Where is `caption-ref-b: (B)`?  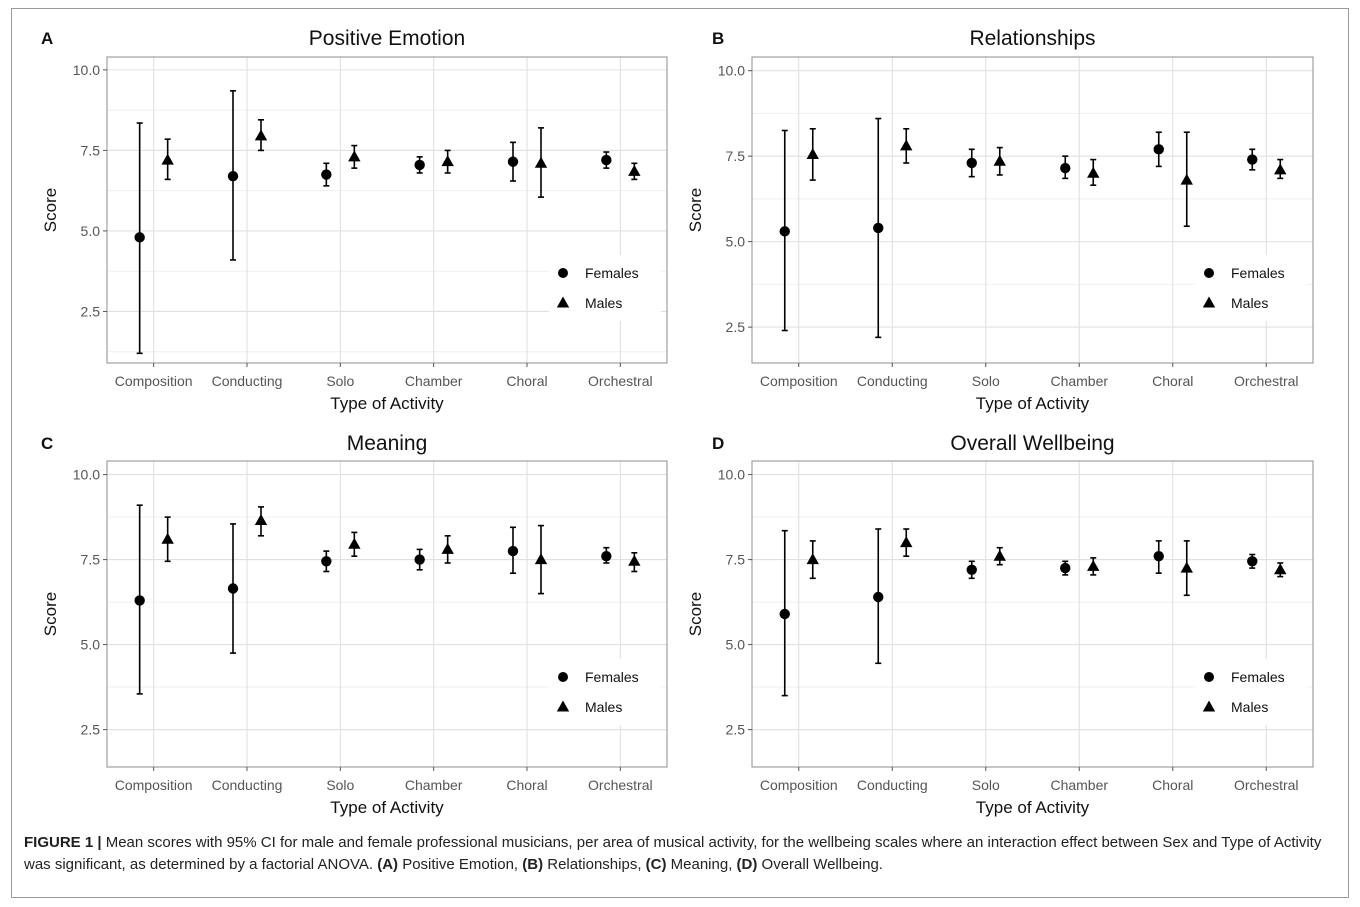 caption-ref-b: (B) is located at coordinates (533, 864).